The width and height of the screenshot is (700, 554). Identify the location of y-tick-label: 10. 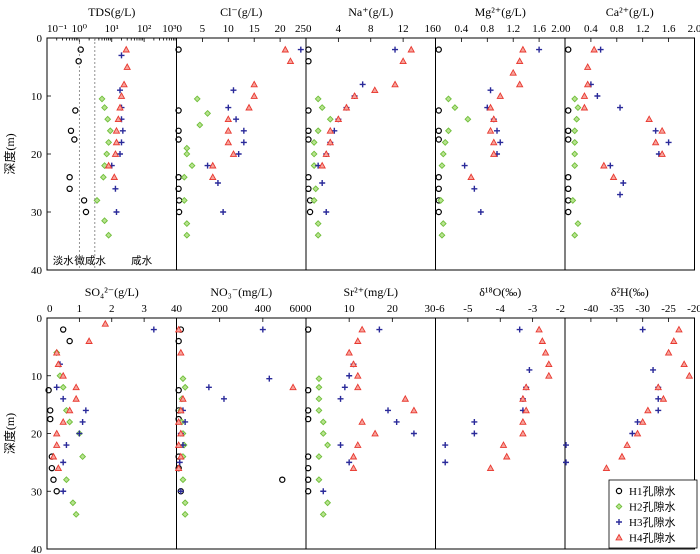
(37, 377).